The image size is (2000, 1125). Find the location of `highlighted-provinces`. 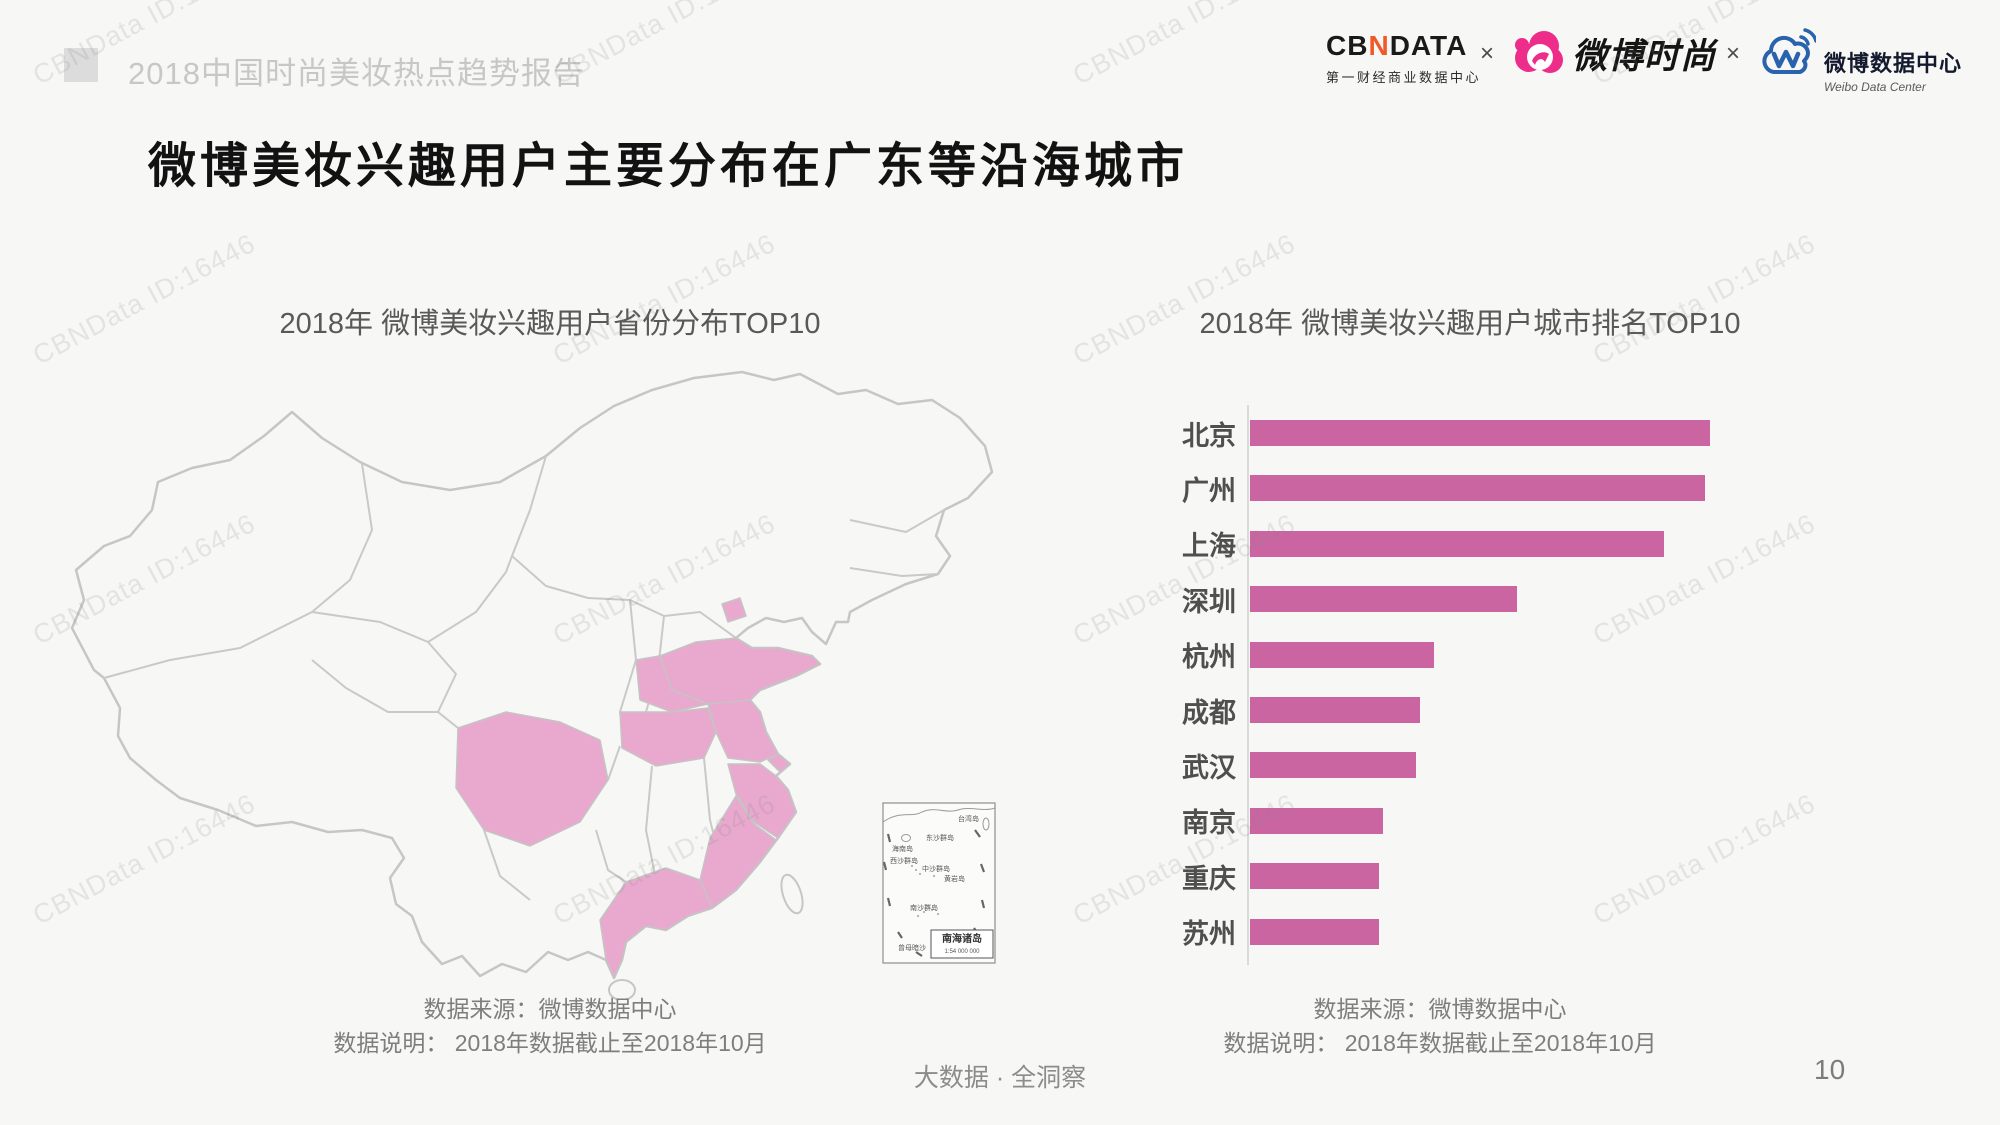

highlighted-provinces is located at coordinates (638, 788).